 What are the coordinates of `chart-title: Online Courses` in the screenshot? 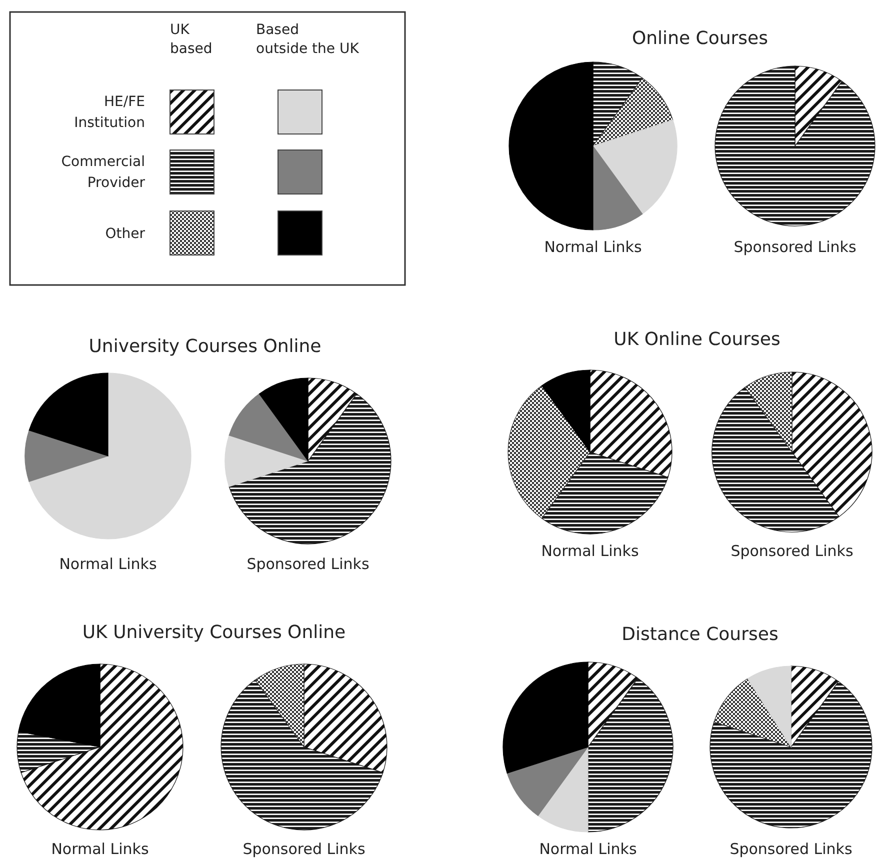 It's located at (700, 38).